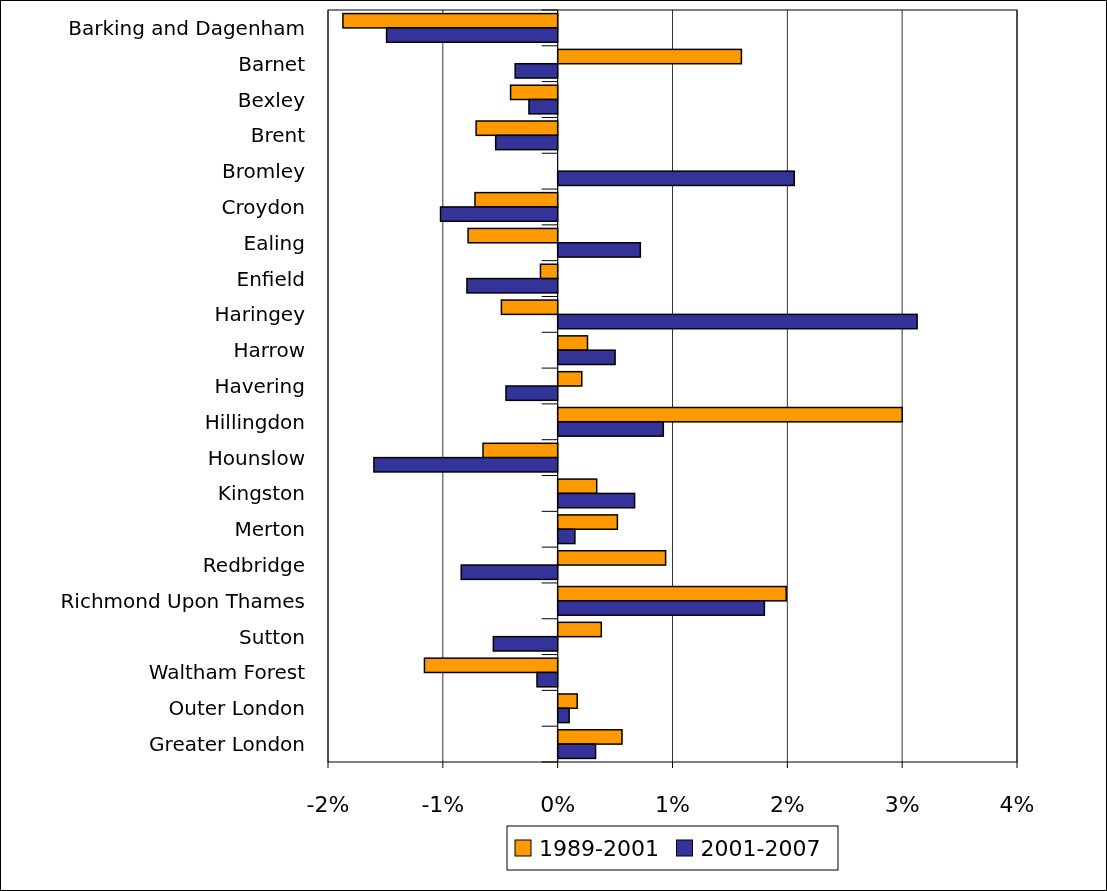 The width and height of the screenshot is (1107, 891). I want to click on y-tick-label: Redbridge, so click(253, 565).